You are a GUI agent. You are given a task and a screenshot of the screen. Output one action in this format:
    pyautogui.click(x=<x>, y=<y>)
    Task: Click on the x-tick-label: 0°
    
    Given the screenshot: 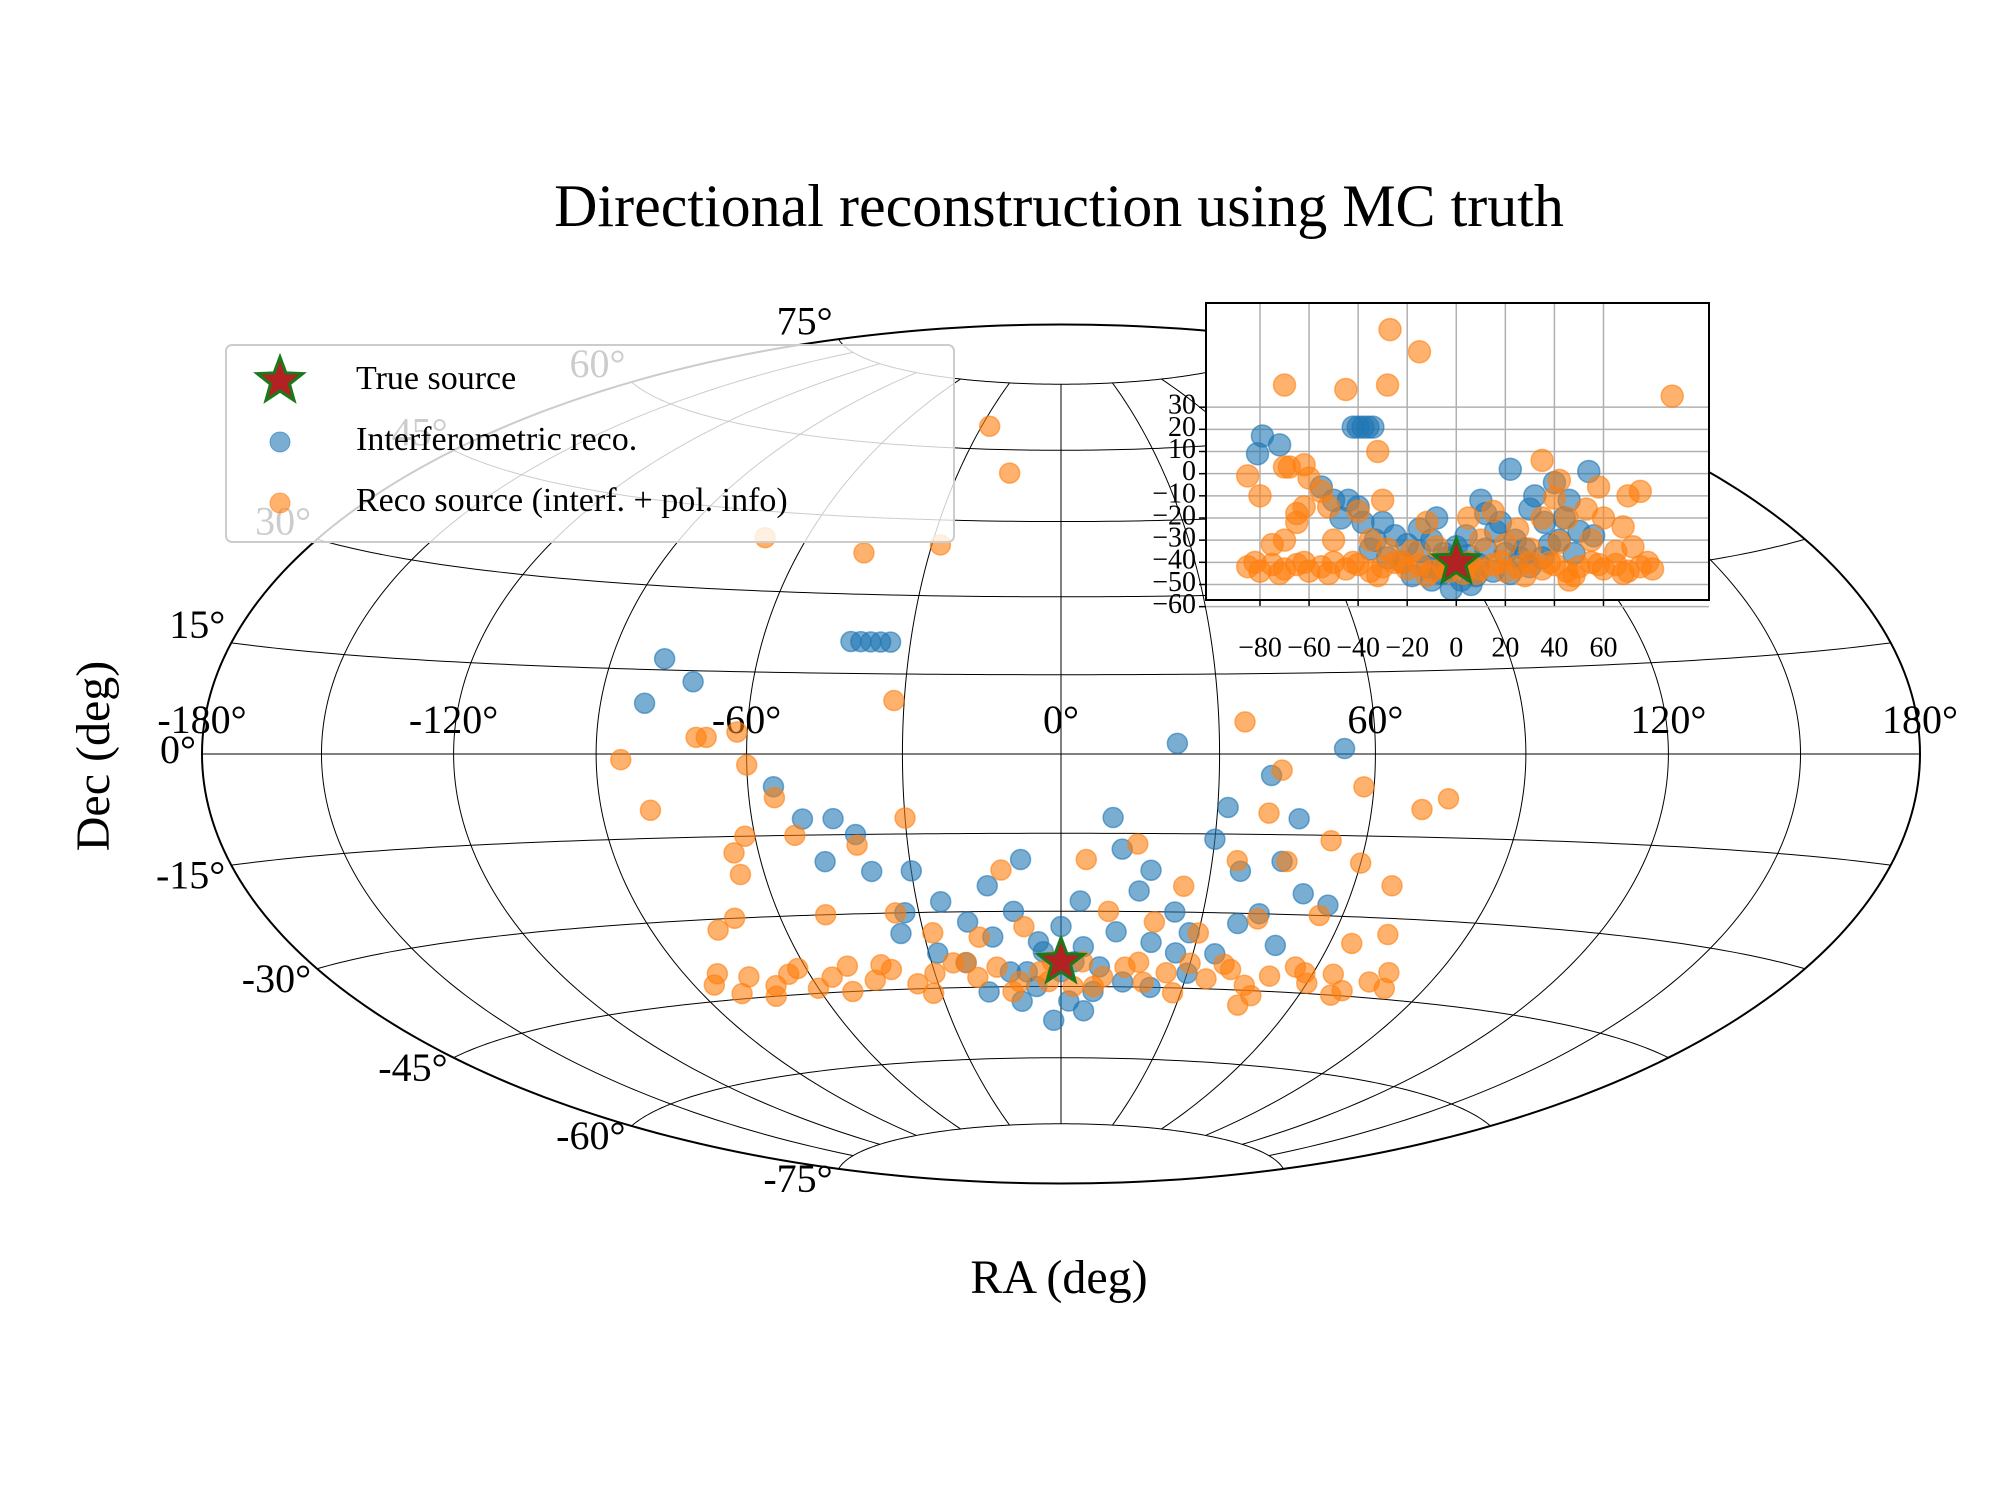 What is the action you would take?
    pyautogui.click(x=1061, y=719)
    